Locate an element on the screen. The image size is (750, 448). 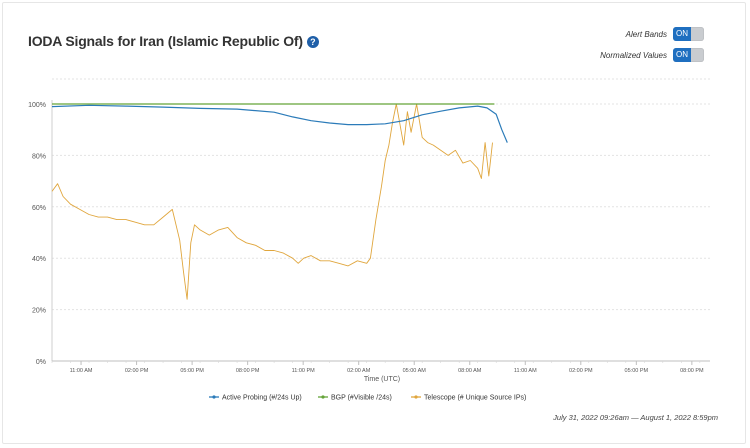
y-tick-label: 80% is located at coordinates (39, 156).